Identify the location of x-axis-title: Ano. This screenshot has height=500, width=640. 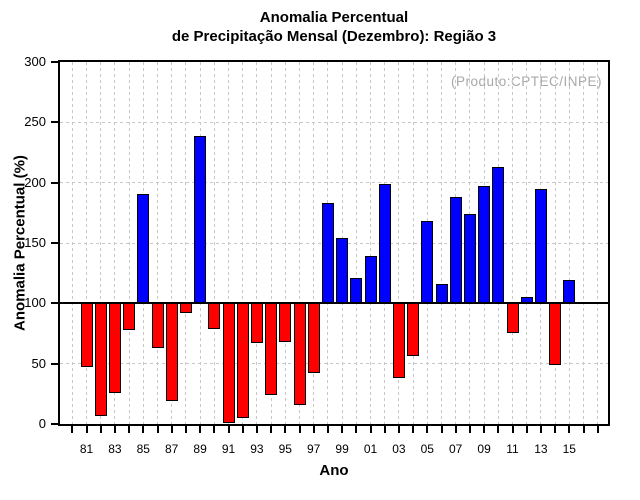
(334, 470).